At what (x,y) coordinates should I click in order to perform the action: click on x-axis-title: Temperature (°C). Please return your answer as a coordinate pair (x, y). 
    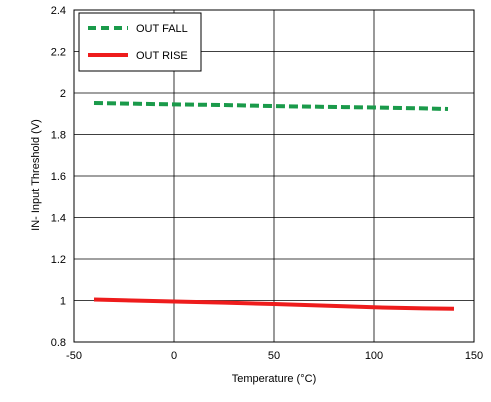
    Looking at the image, I should click on (274, 379).